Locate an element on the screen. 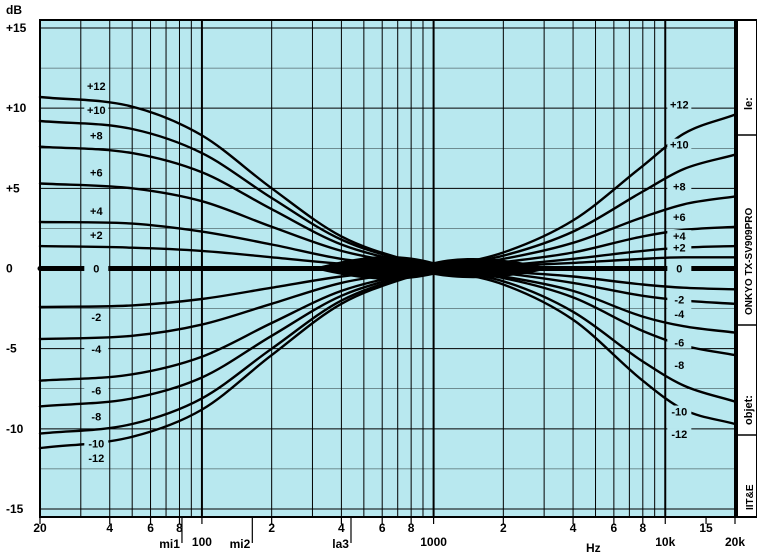 The height and width of the screenshot is (557, 757). note-tick-label: mi1 is located at coordinates (169, 544).